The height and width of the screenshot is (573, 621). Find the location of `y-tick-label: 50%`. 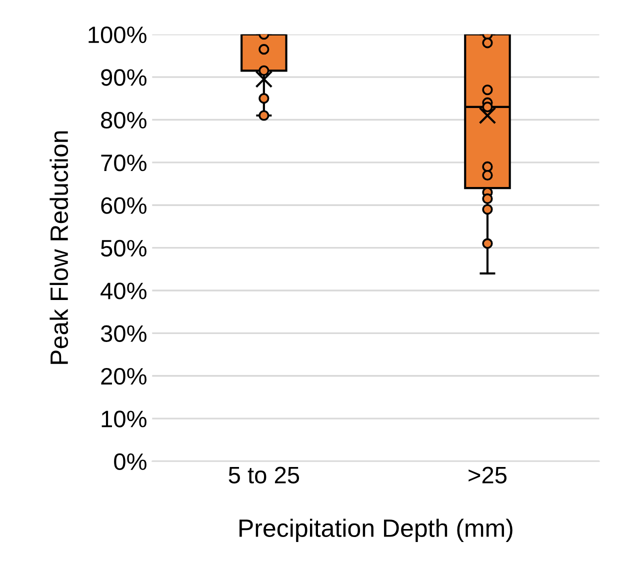

y-tick-label: 50% is located at coordinates (123, 248).